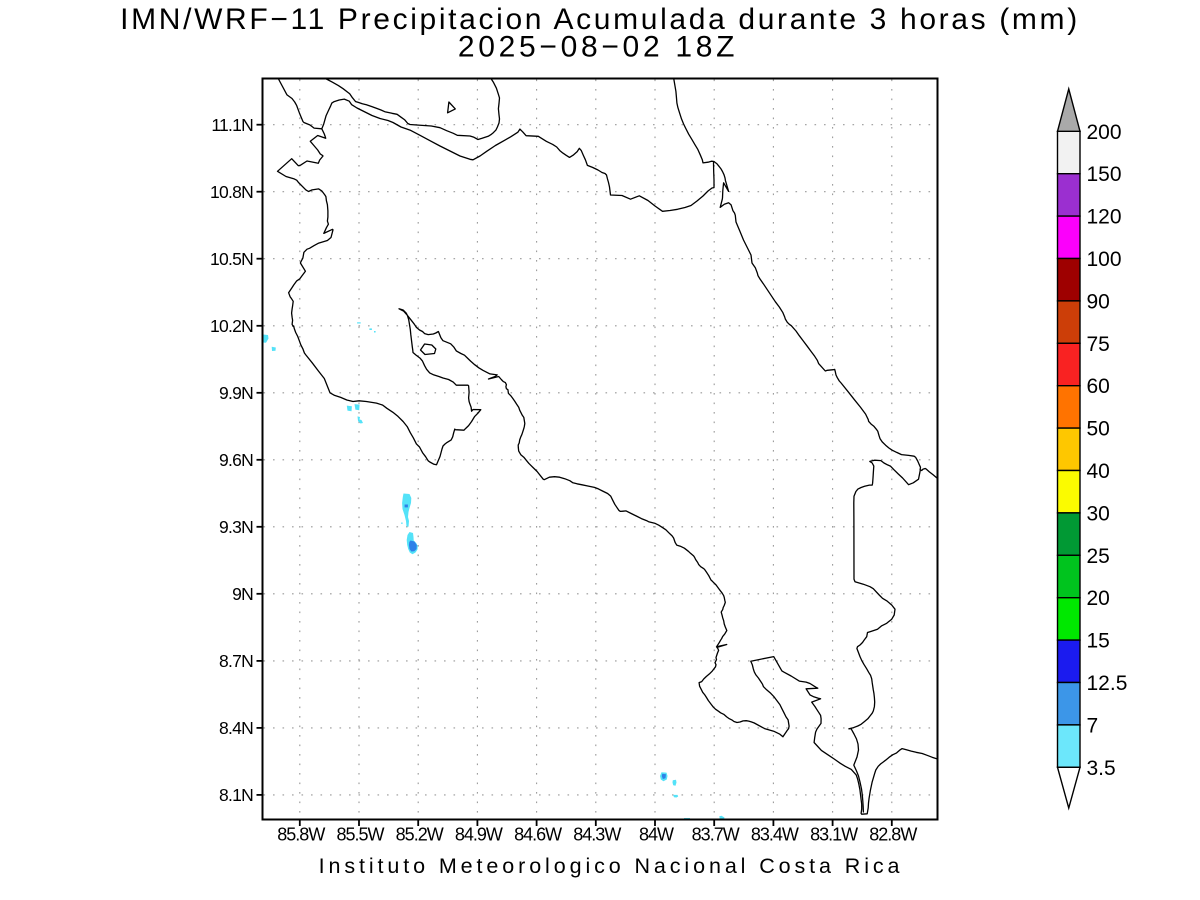  Describe the element at coordinates (420, 835) in the screenshot. I see `svg-text: 85.2W` at that location.